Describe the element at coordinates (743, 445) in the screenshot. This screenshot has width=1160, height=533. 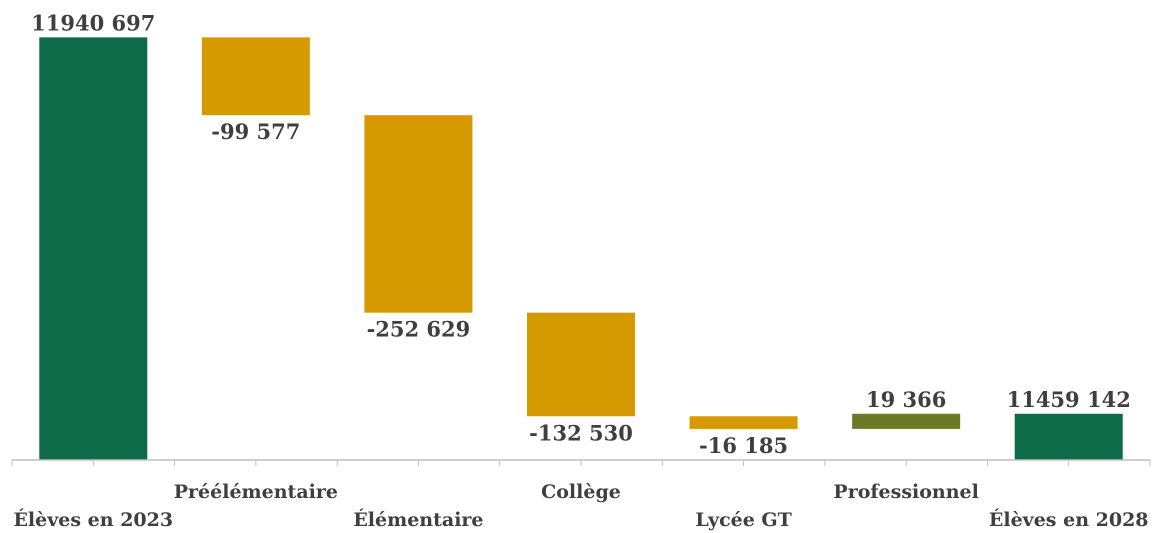
I see `value-label: -16 185` at that location.